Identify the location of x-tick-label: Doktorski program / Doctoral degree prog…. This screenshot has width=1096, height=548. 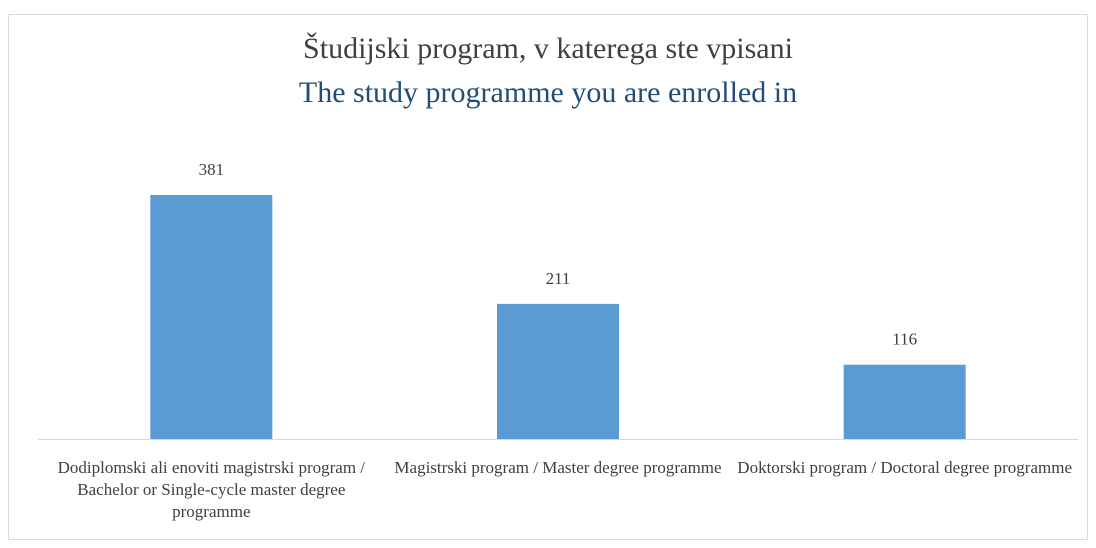
(904, 467).